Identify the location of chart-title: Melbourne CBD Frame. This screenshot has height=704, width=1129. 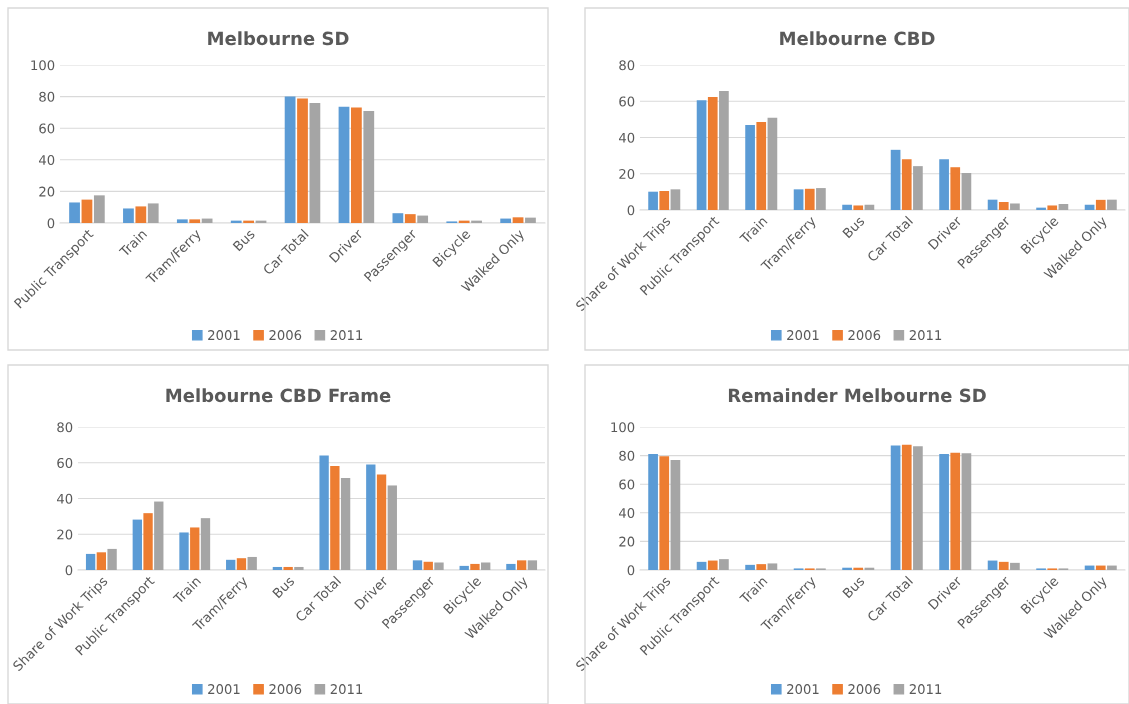
(278, 395).